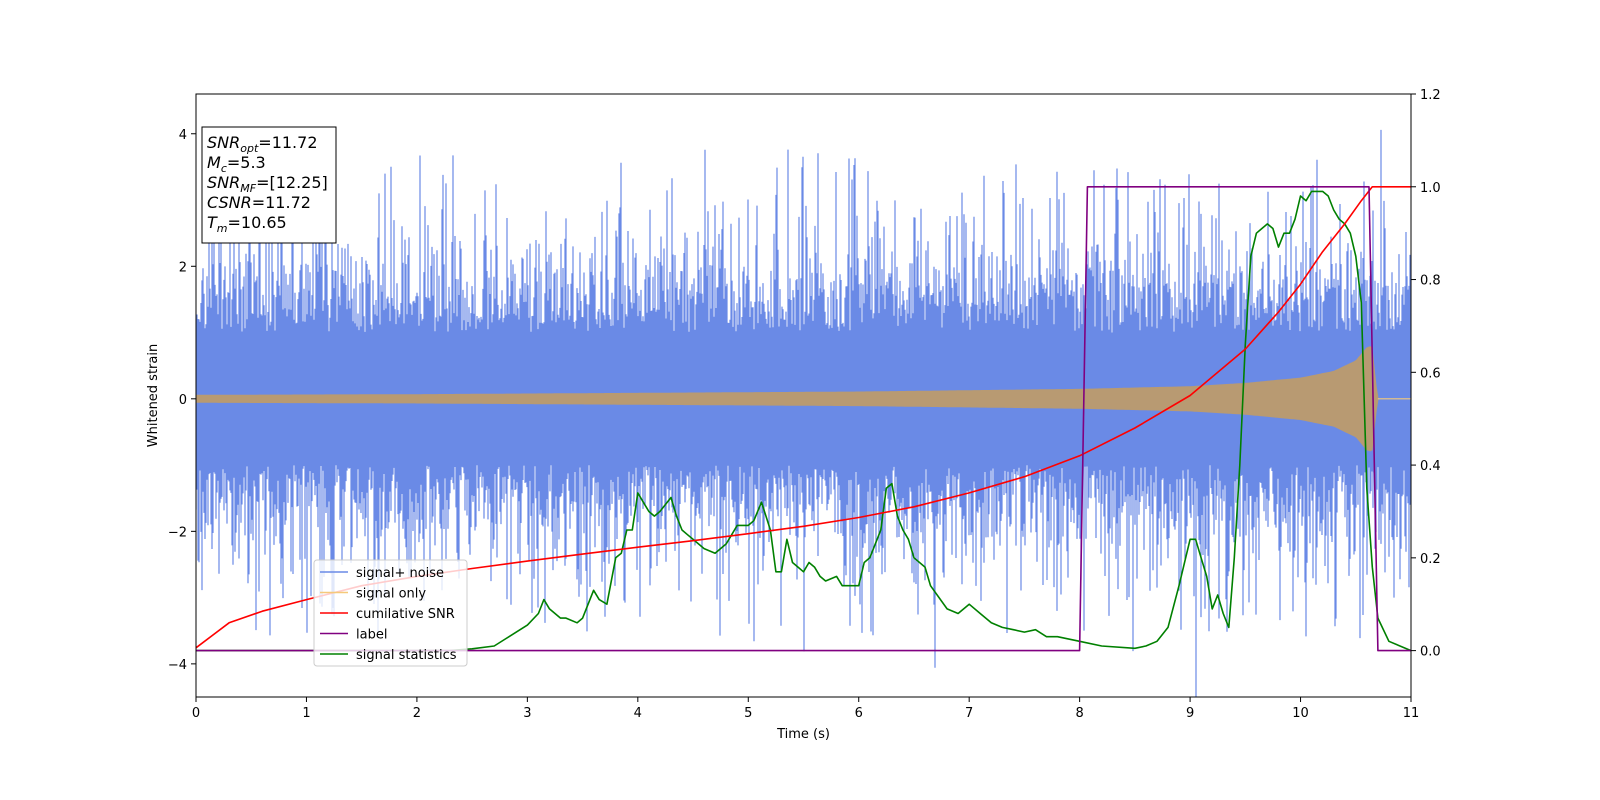 This screenshot has height=800, width=1600. Describe the element at coordinates (292, 182) in the screenshot. I see `info-value: =[12.25]` at that location.